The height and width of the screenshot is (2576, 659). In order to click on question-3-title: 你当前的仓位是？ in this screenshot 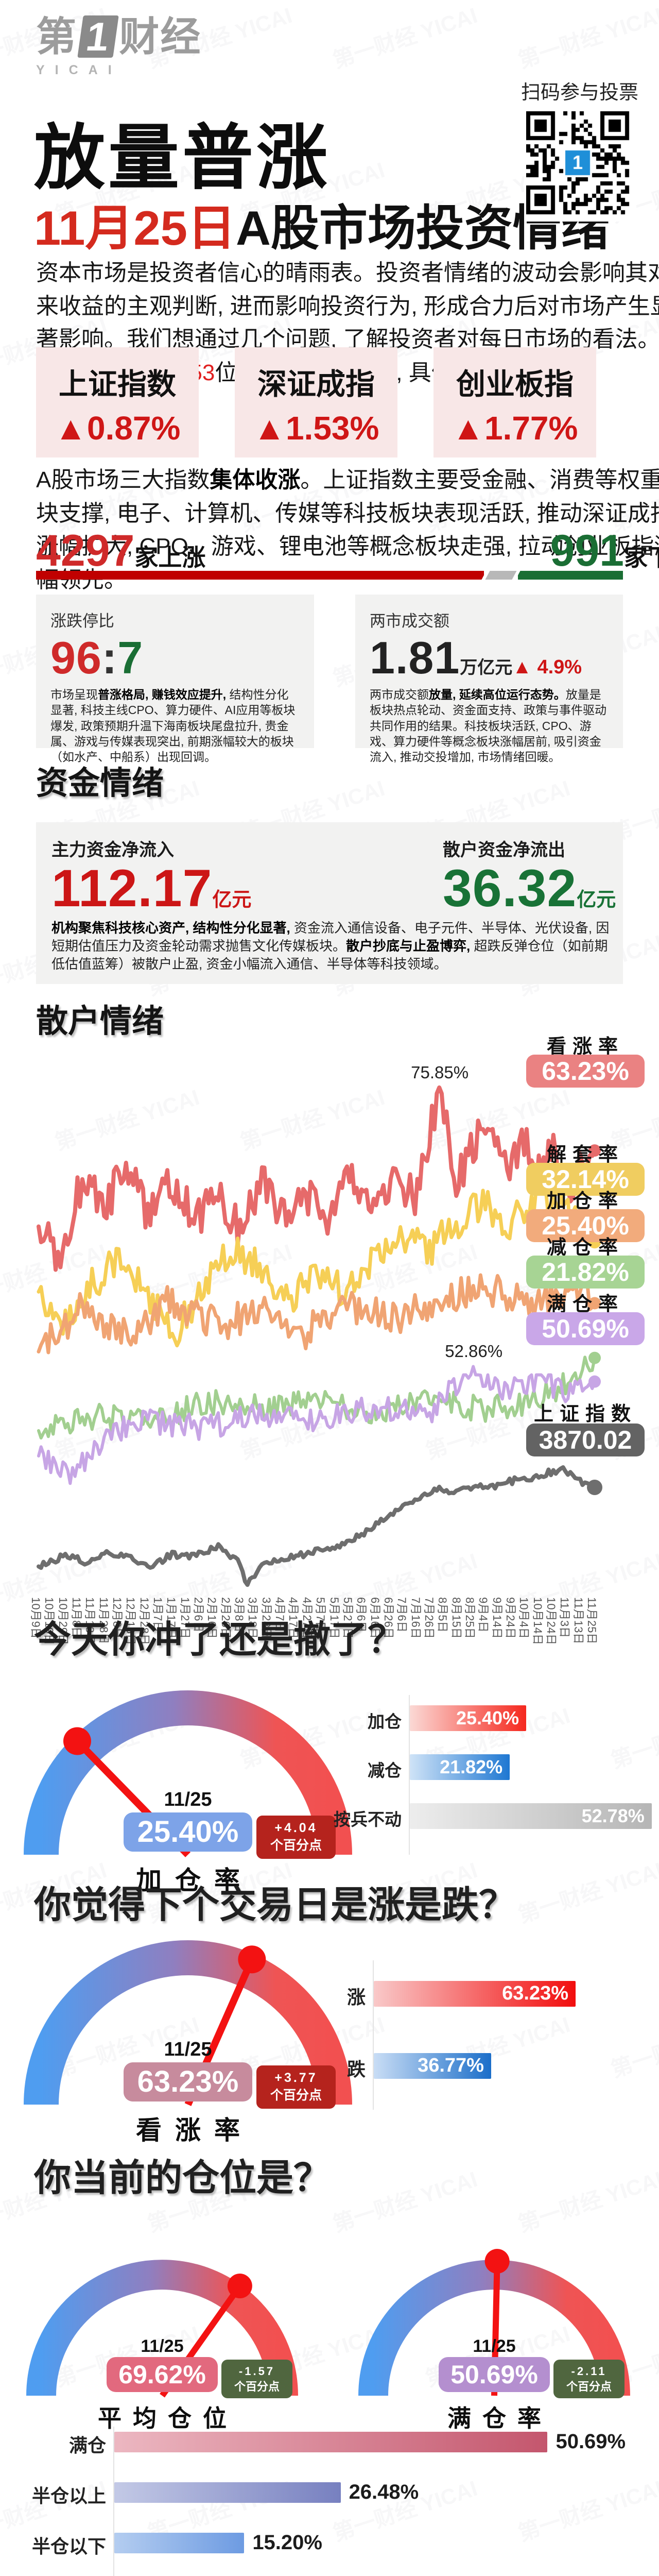, I will do `click(183, 2178)`.